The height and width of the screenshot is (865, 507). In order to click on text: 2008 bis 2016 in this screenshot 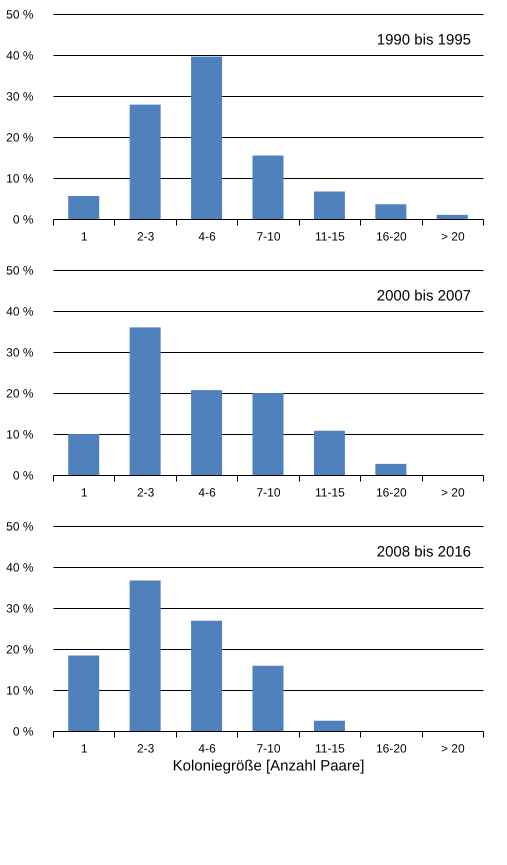, I will do `click(423, 552)`.